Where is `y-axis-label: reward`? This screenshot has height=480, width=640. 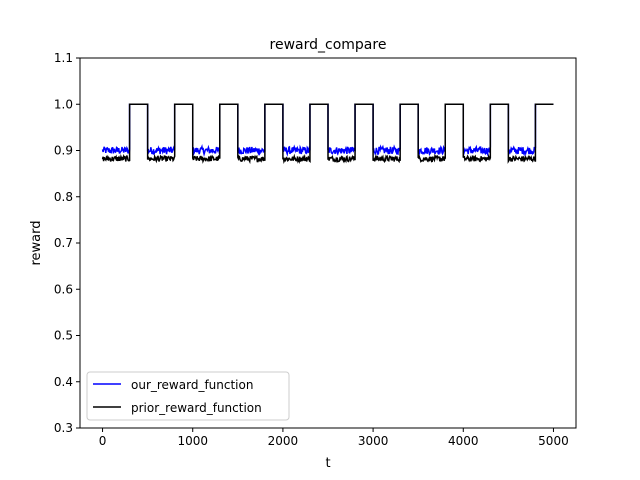
y-axis-label: reward is located at coordinates (36, 242).